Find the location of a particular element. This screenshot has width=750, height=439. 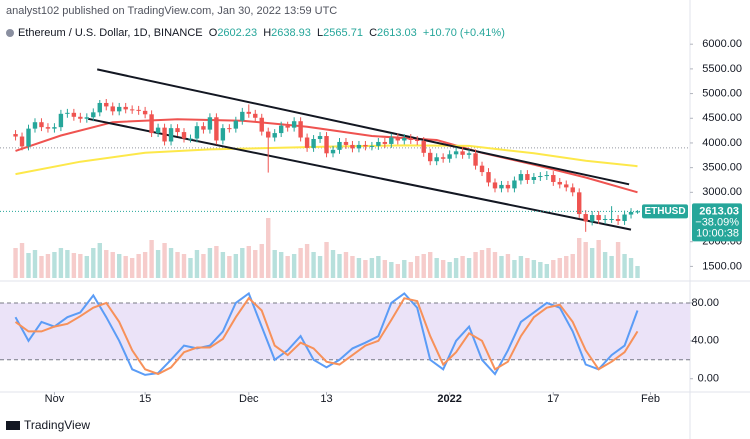

ohlc-value: 2613.03 is located at coordinates (397, 33).